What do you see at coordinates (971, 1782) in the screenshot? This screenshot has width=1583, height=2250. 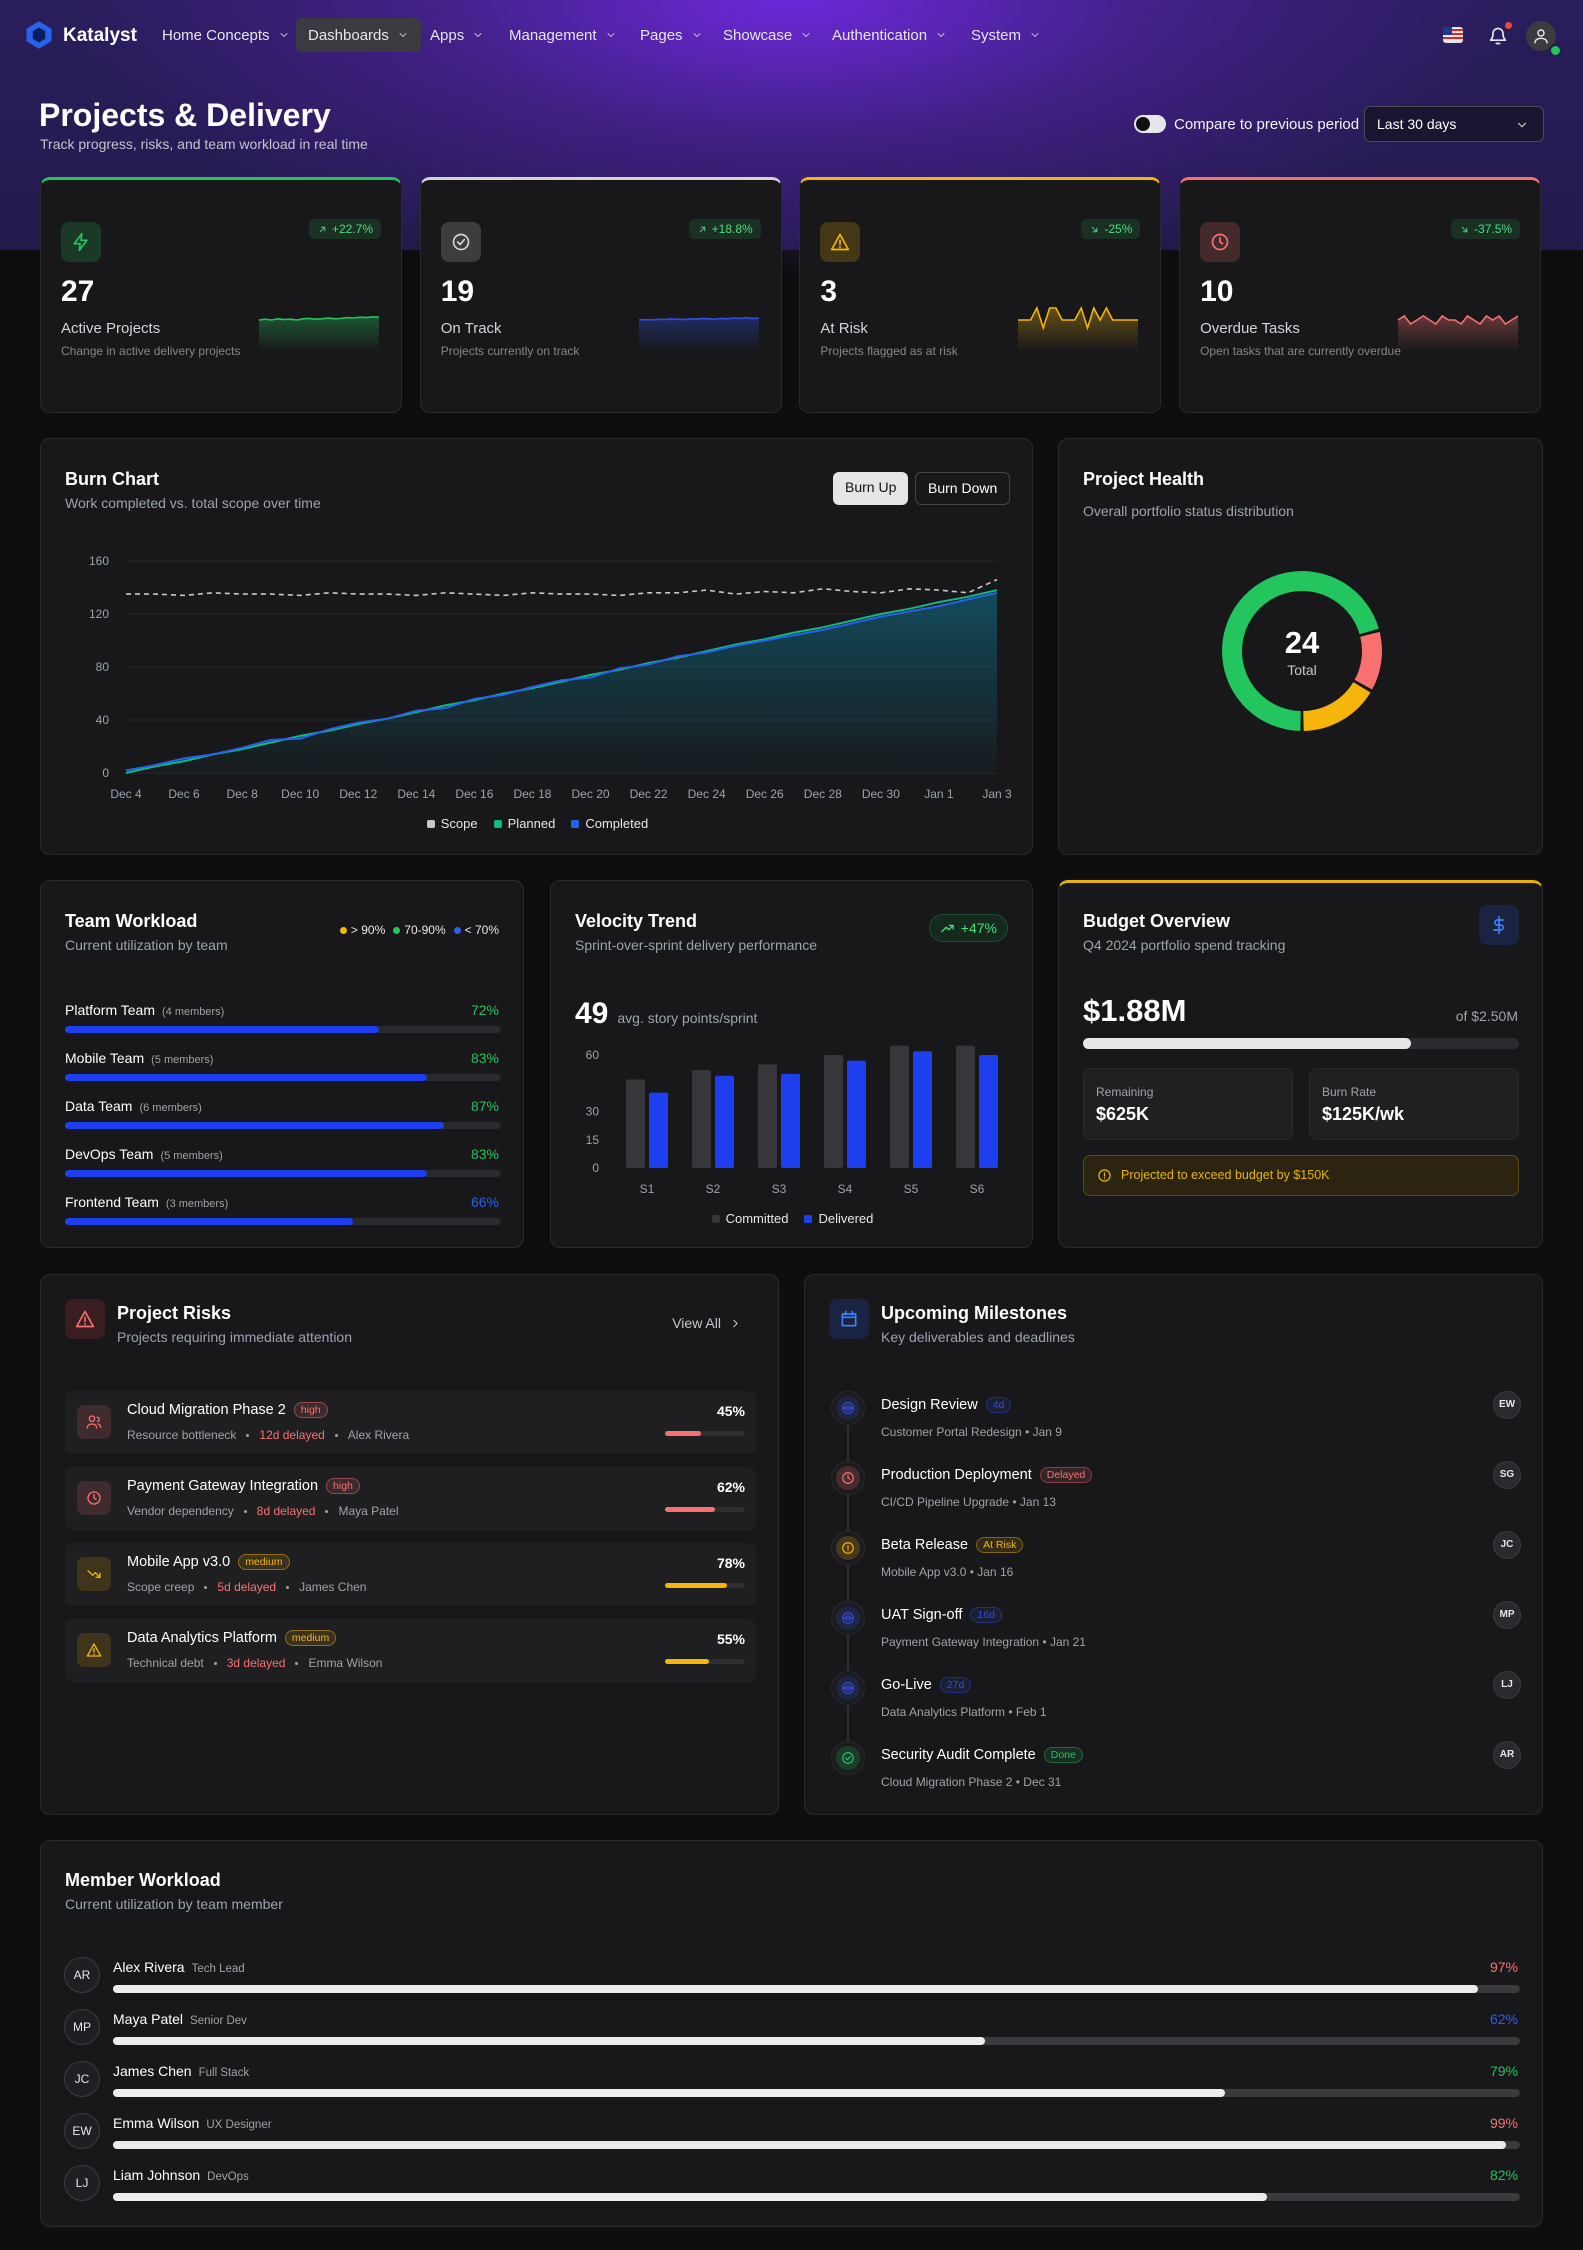 I see `milestone-detail: Cloud Migration Phase 2 • Dec 31` at bounding box center [971, 1782].